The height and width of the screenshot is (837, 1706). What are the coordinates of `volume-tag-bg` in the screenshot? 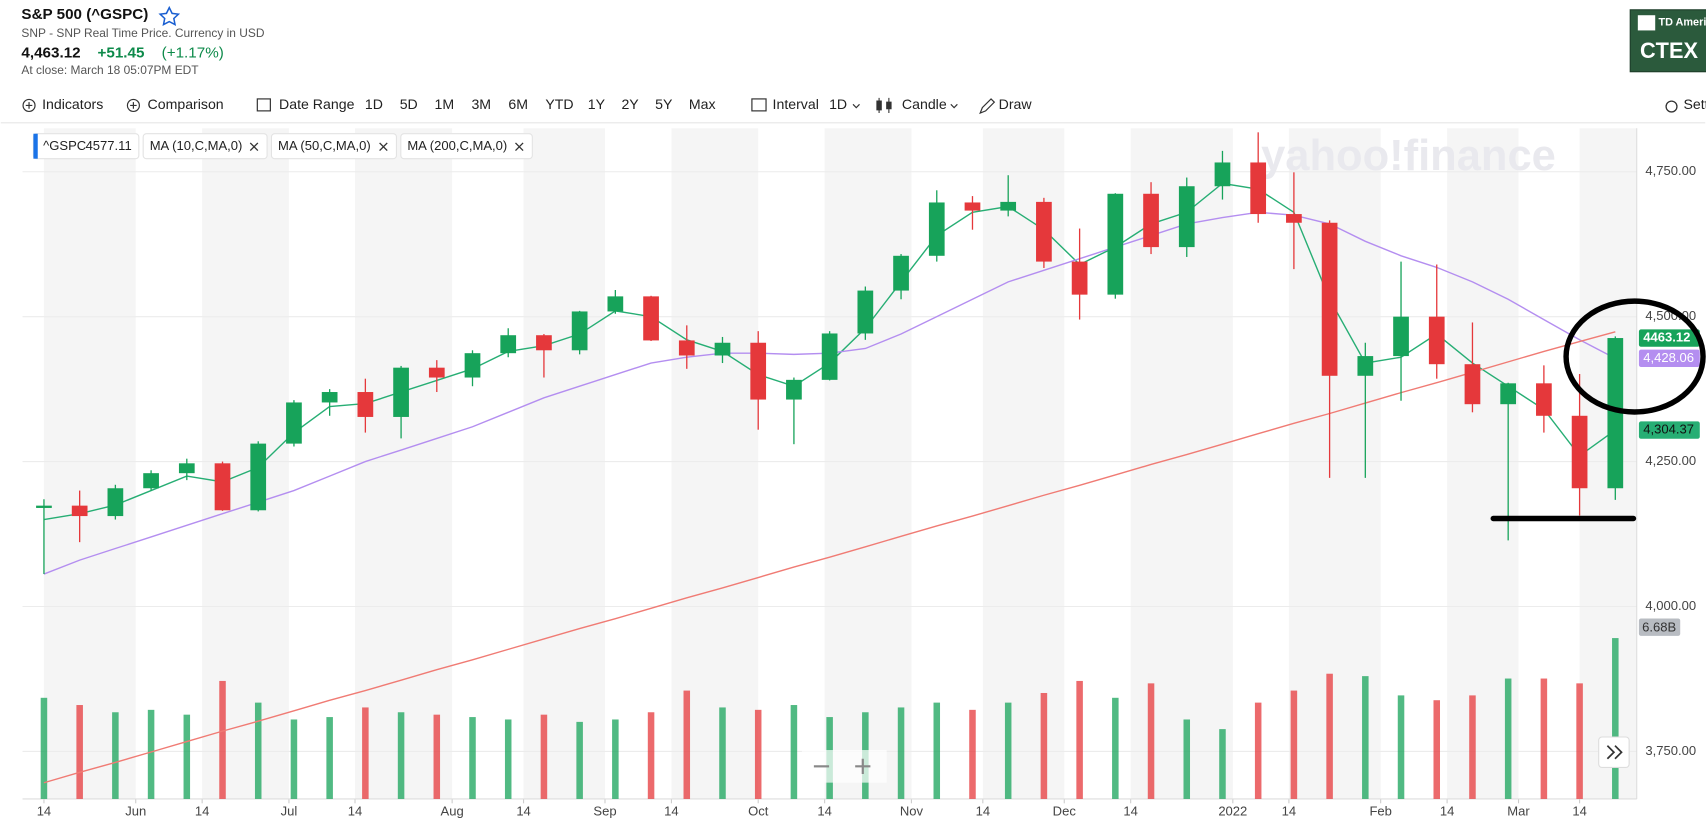 It's located at (1659, 627).